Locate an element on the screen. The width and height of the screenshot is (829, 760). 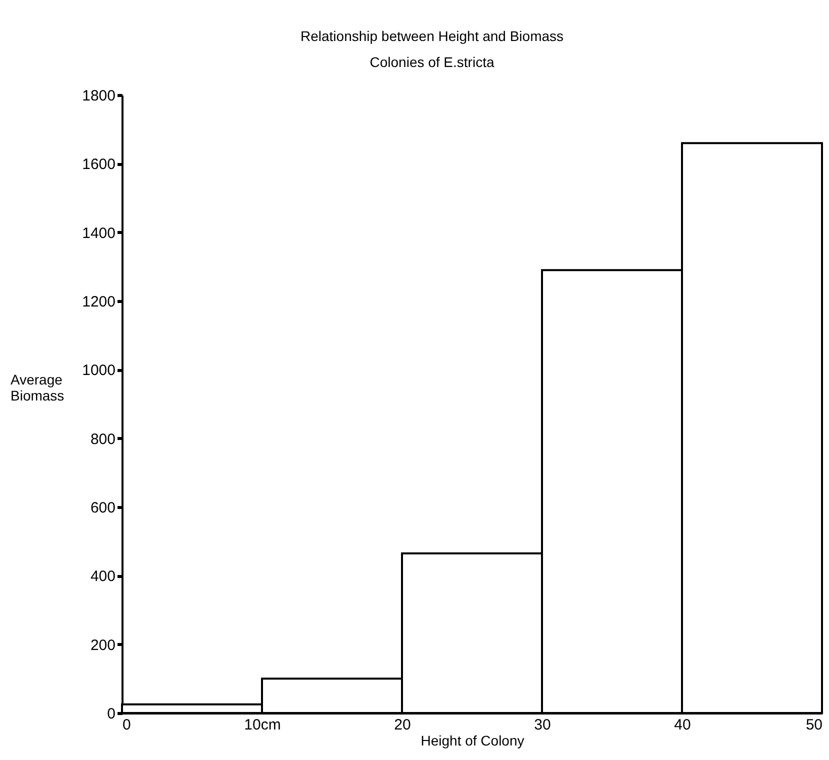
y-tick-label: 0 is located at coordinates (111, 714).